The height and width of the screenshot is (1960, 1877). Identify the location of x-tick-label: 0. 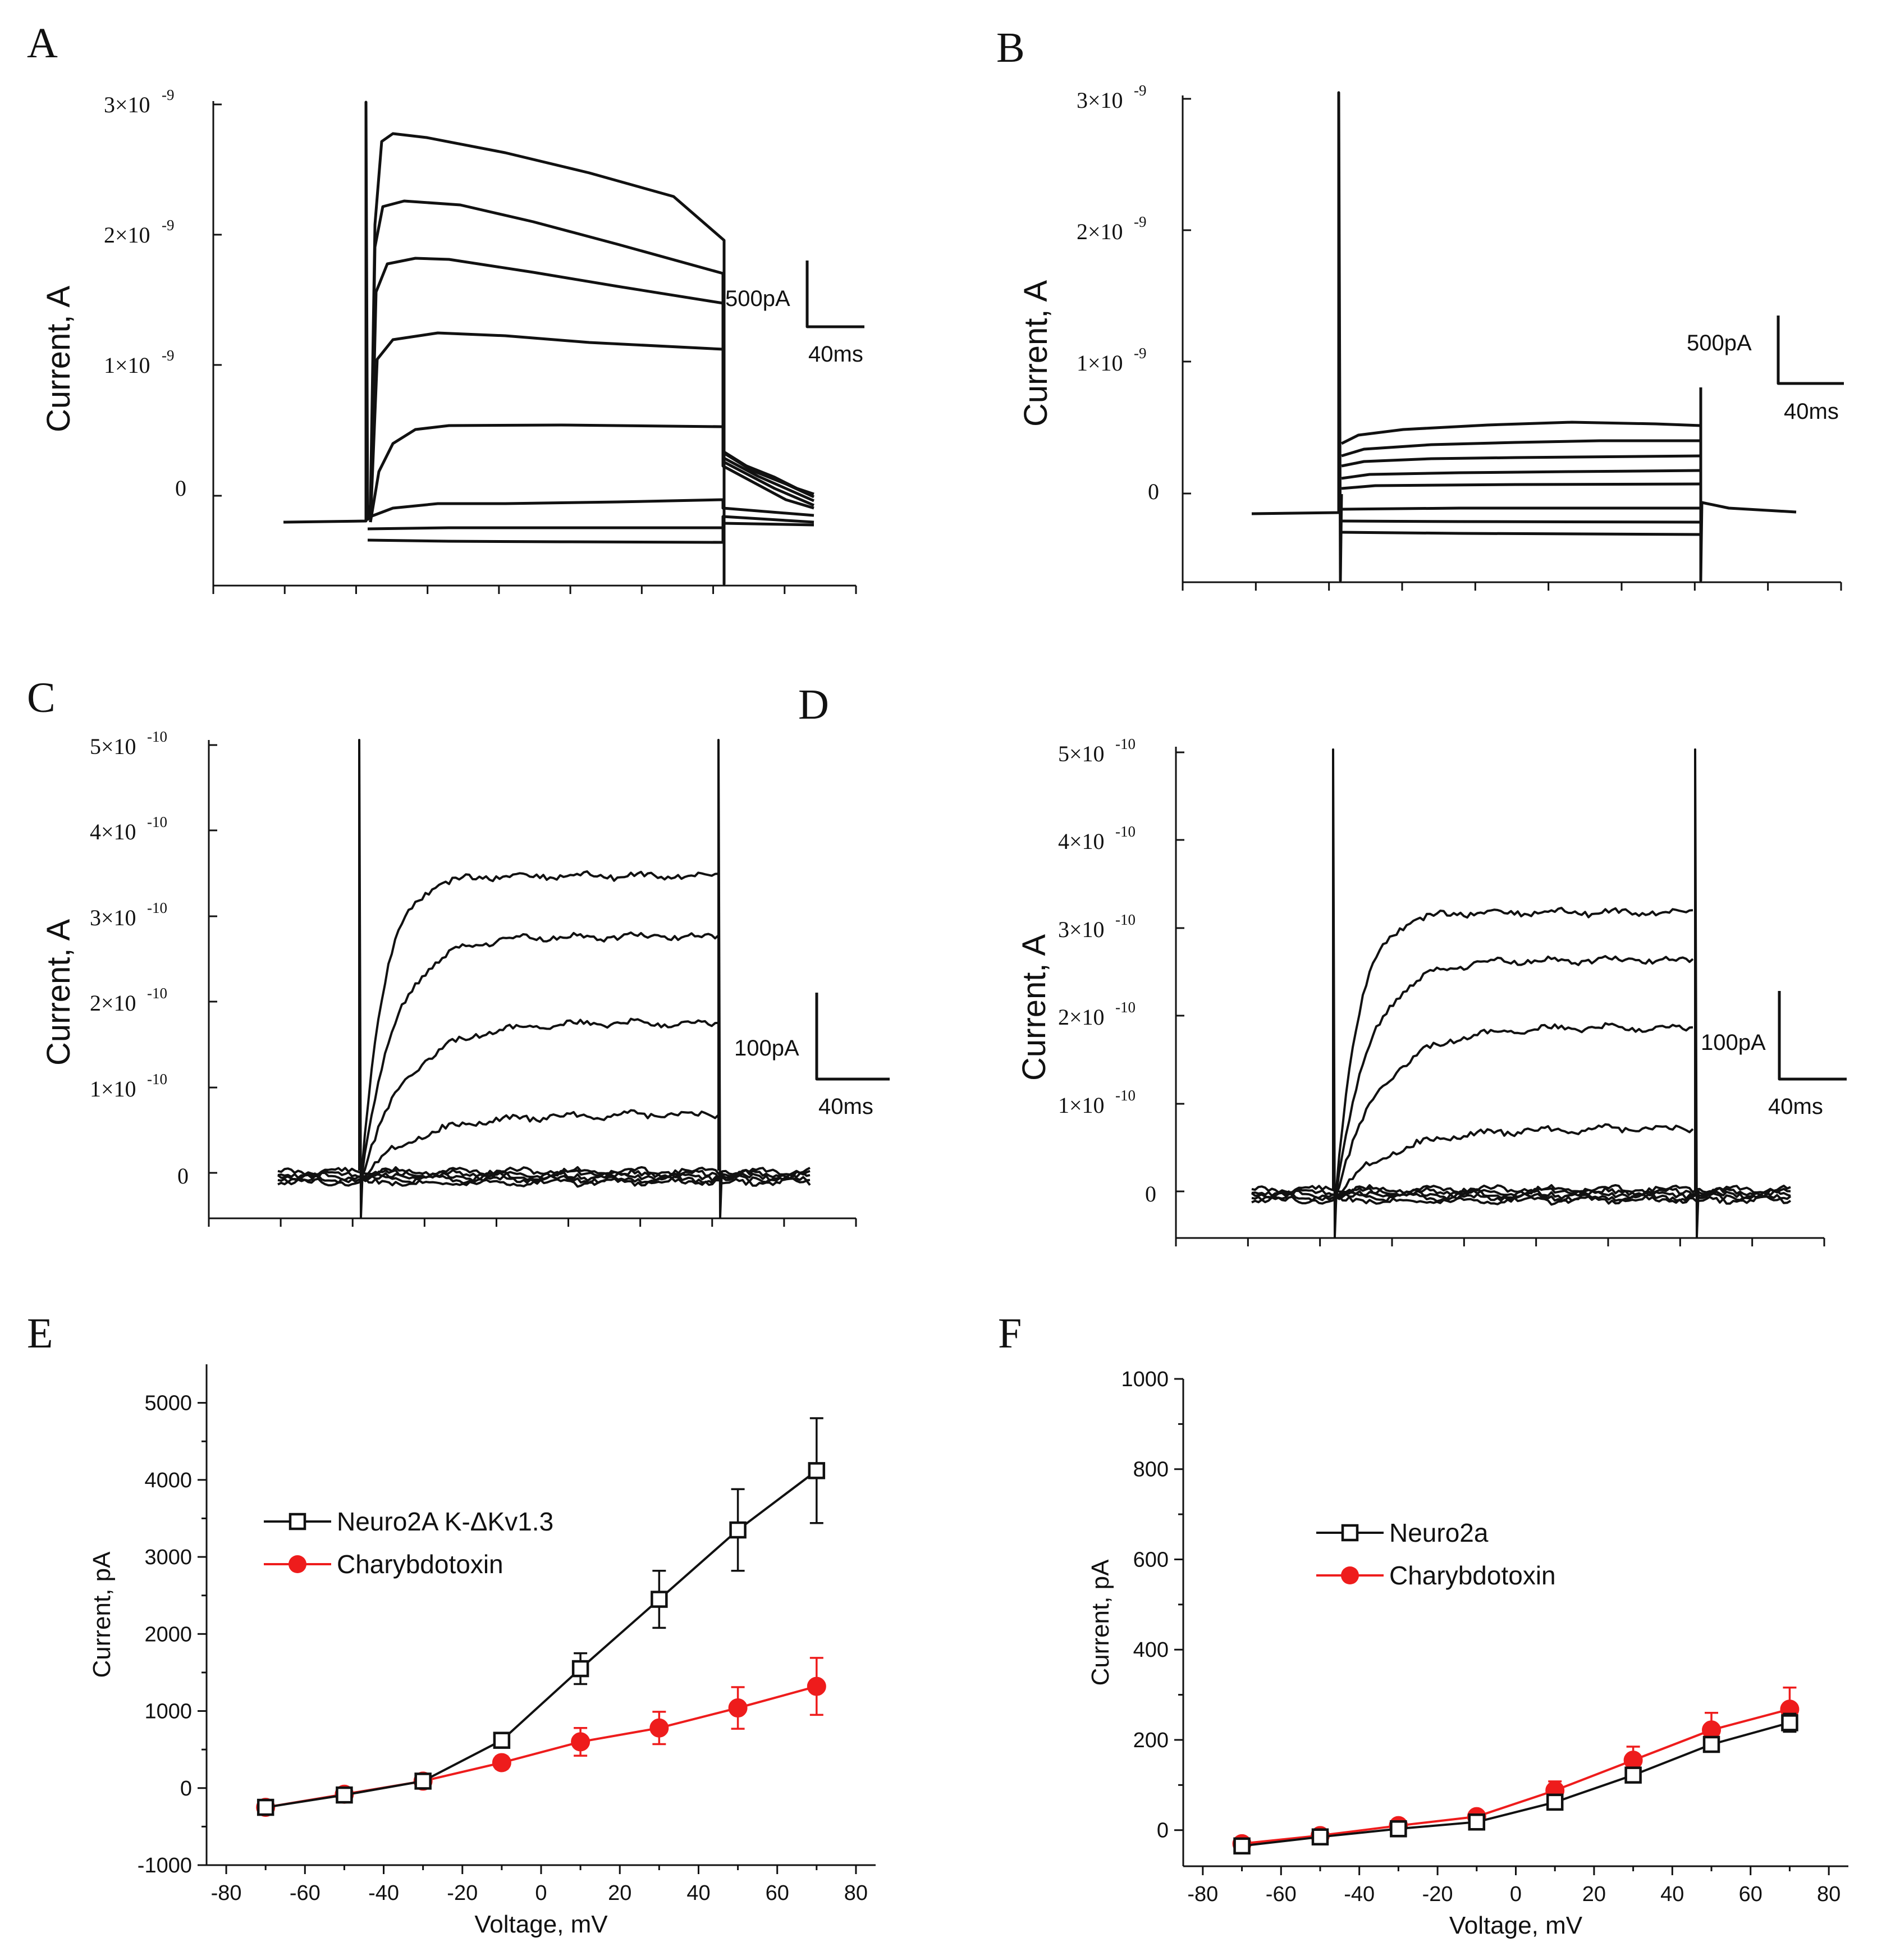
(541, 1893).